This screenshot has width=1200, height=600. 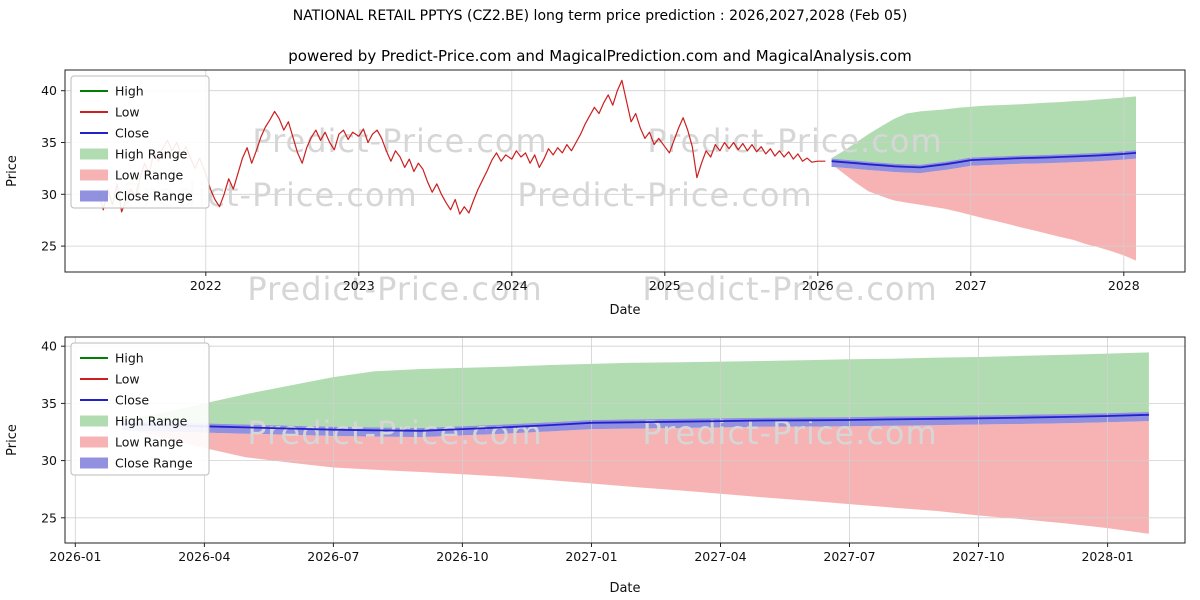 I want to click on x-tick-label: 2027-07, so click(x=849, y=556).